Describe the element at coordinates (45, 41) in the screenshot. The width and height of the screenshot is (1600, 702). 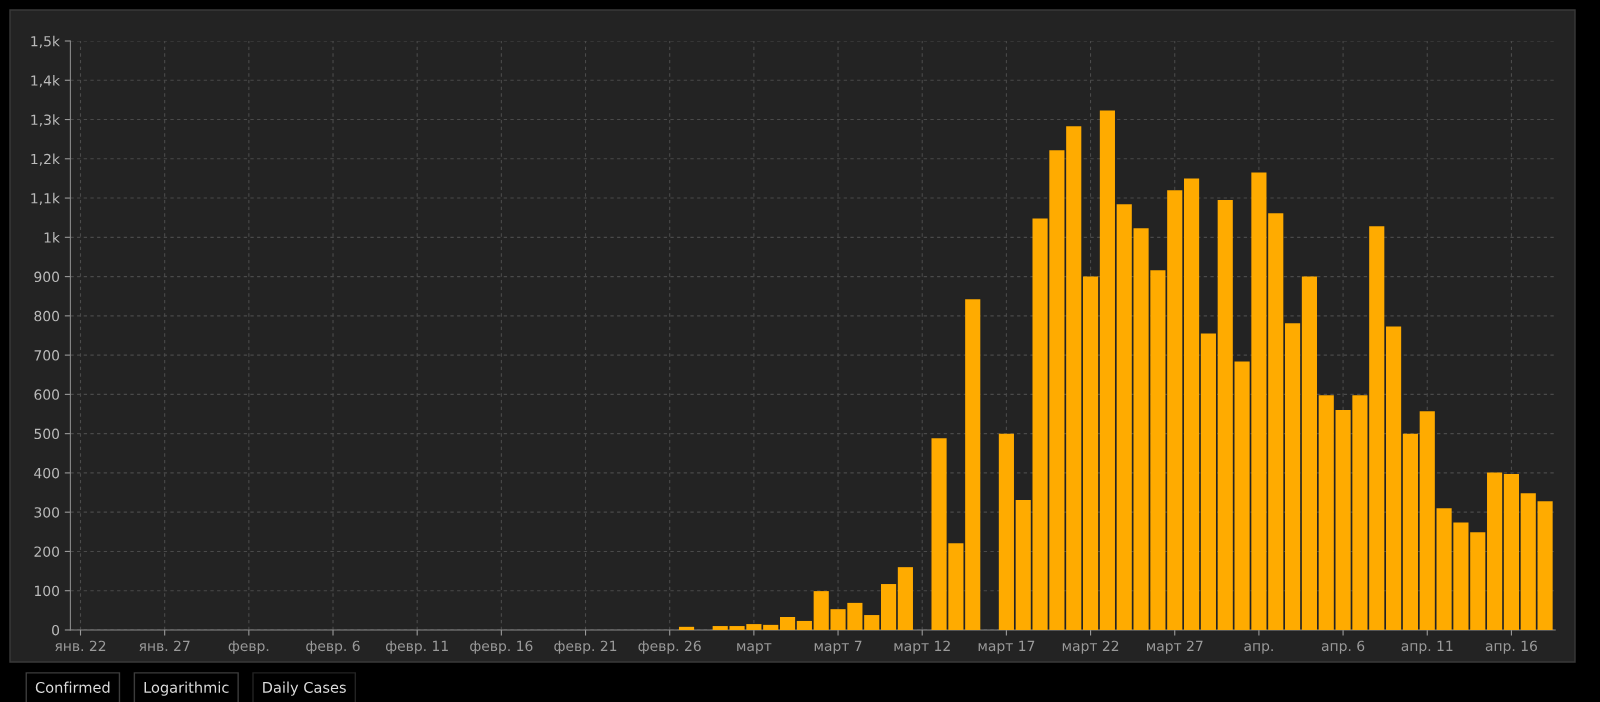
I see `y-tick-label: 1,5k` at that location.